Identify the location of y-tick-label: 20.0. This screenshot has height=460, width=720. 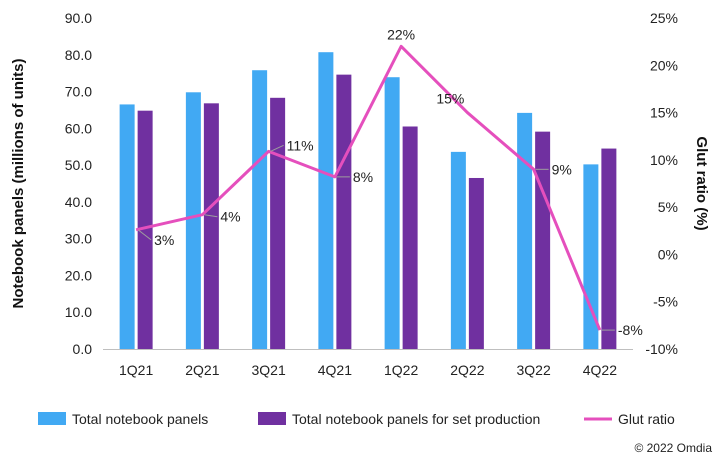
(78, 275).